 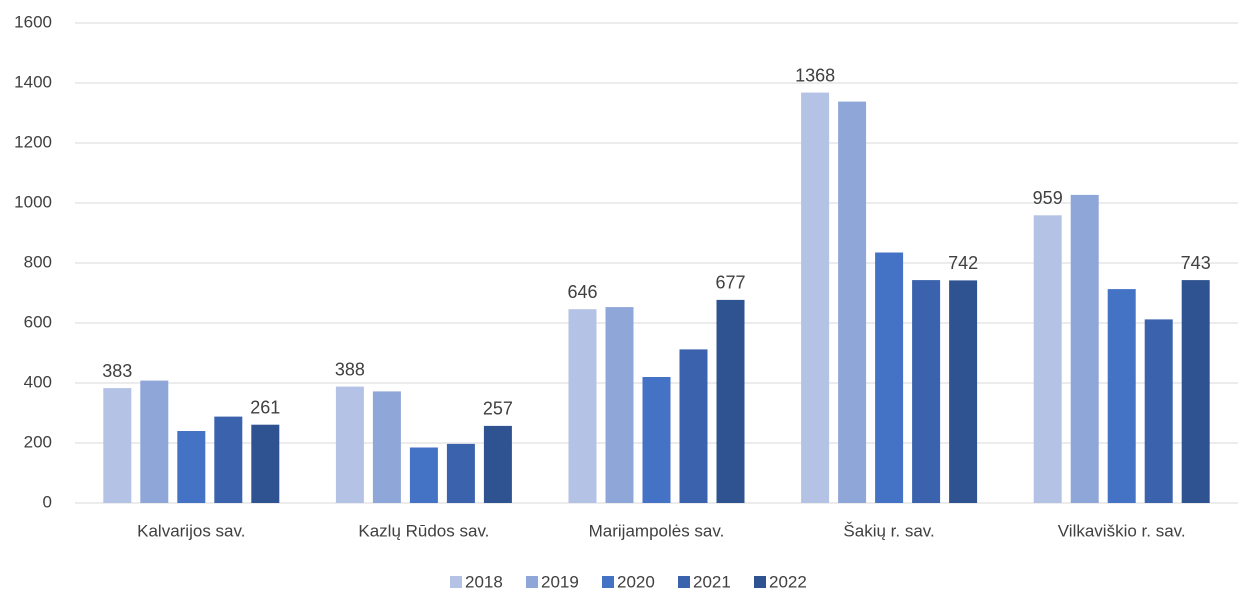 I want to click on y-tick-label: 0, so click(x=47, y=501).